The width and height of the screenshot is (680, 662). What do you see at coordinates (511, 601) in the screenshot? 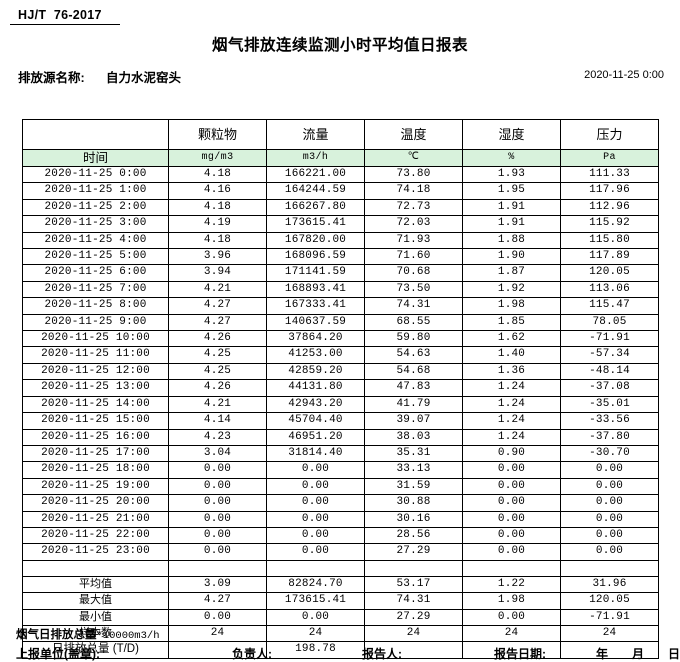
I see `summary-value: 1.98` at bounding box center [511, 601].